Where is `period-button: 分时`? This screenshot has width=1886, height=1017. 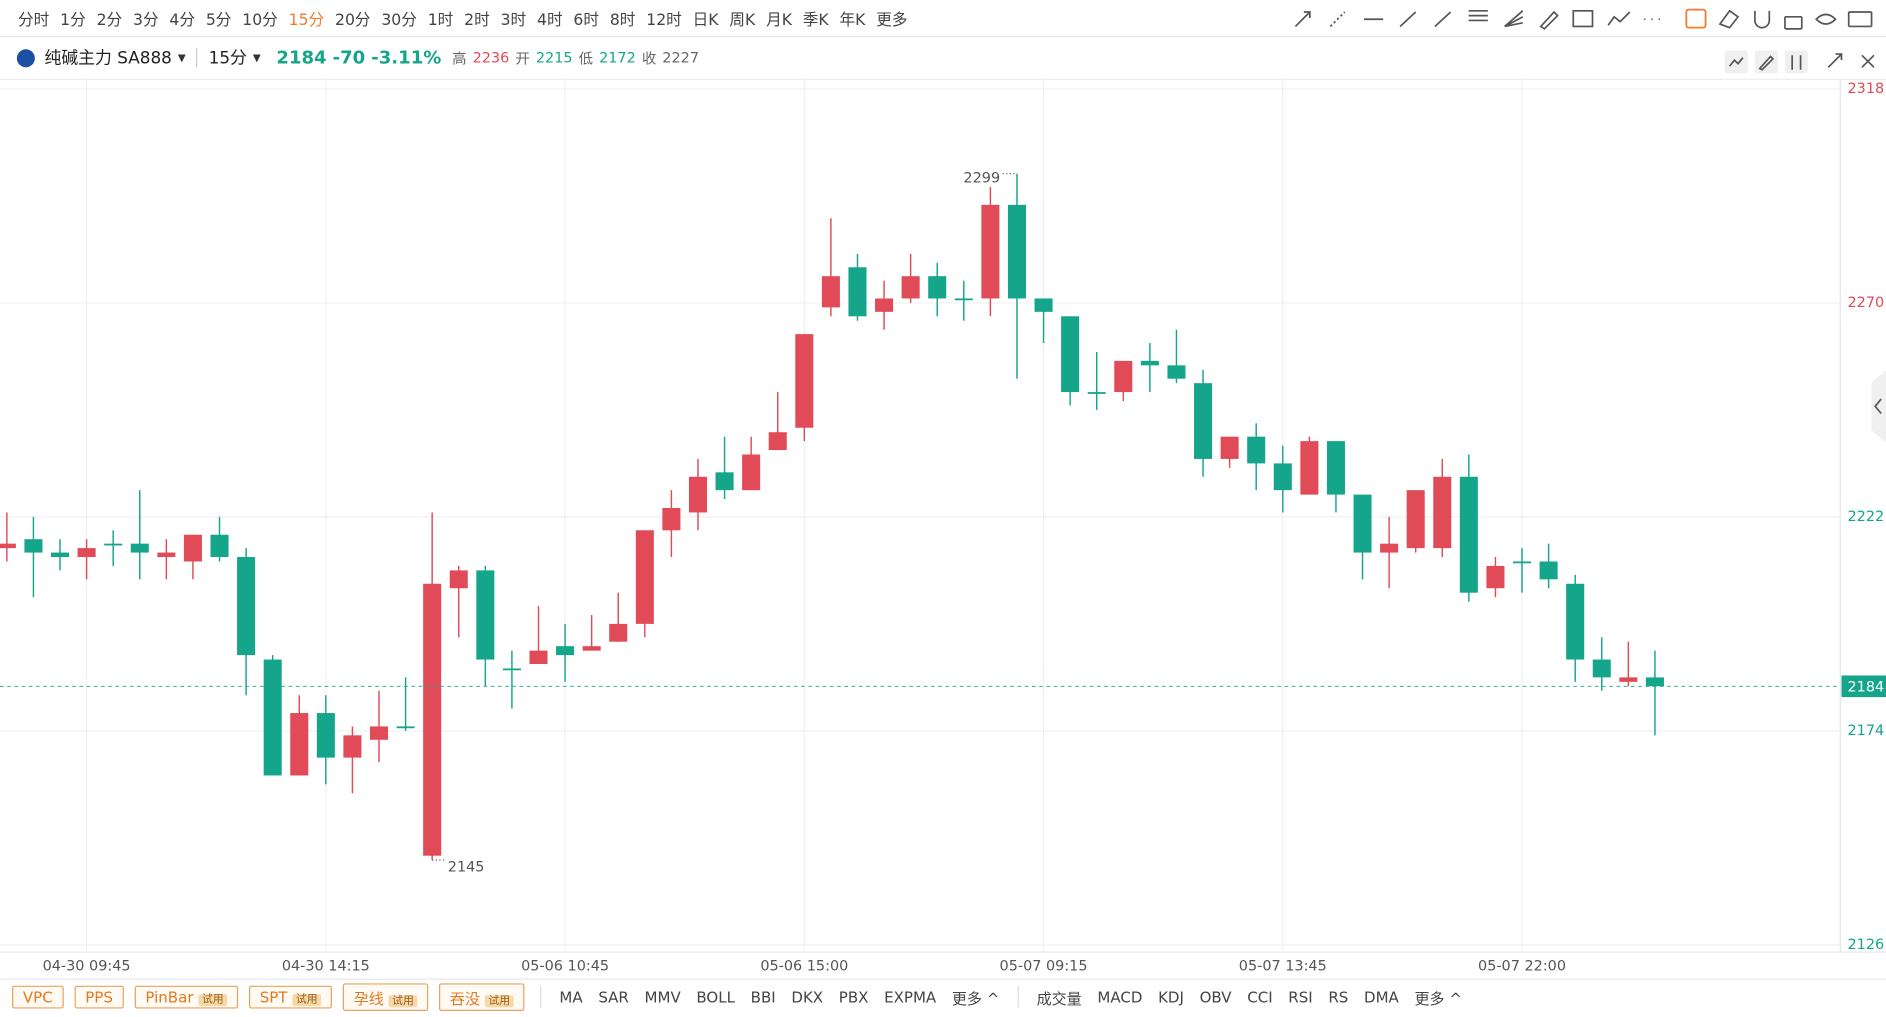 period-button: 分时 is located at coordinates (34, 20).